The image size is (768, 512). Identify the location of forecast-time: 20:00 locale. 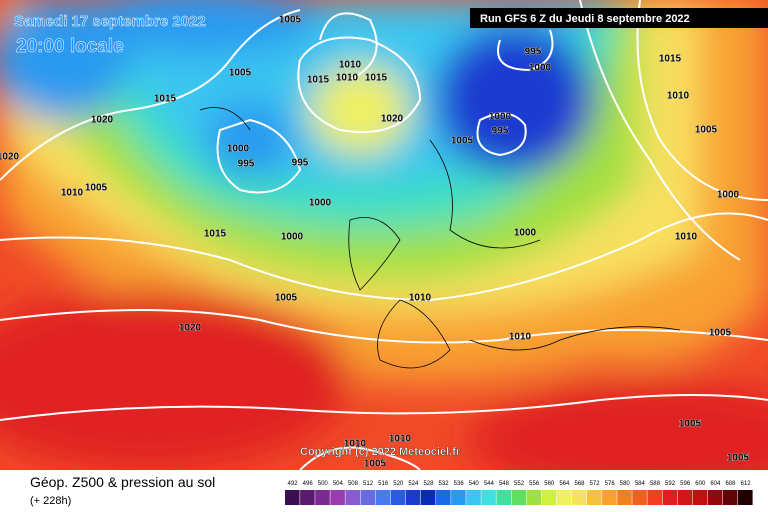
(70, 46).